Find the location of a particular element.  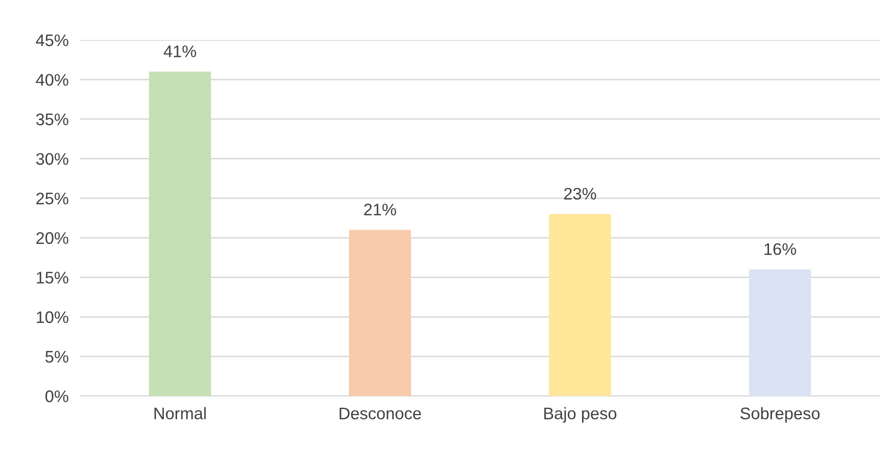

y-tick-label: 35% is located at coordinates (52, 120).